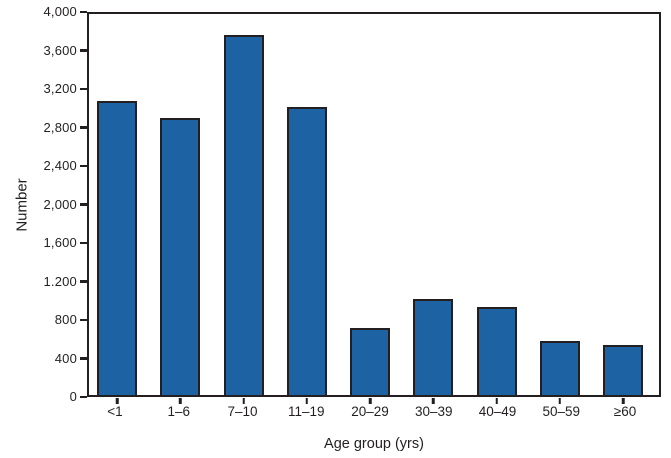 The height and width of the screenshot is (458, 671). What do you see at coordinates (65, 358) in the screenshot?
I see `y-tick-label: 400` at bounding box center [65, 358].